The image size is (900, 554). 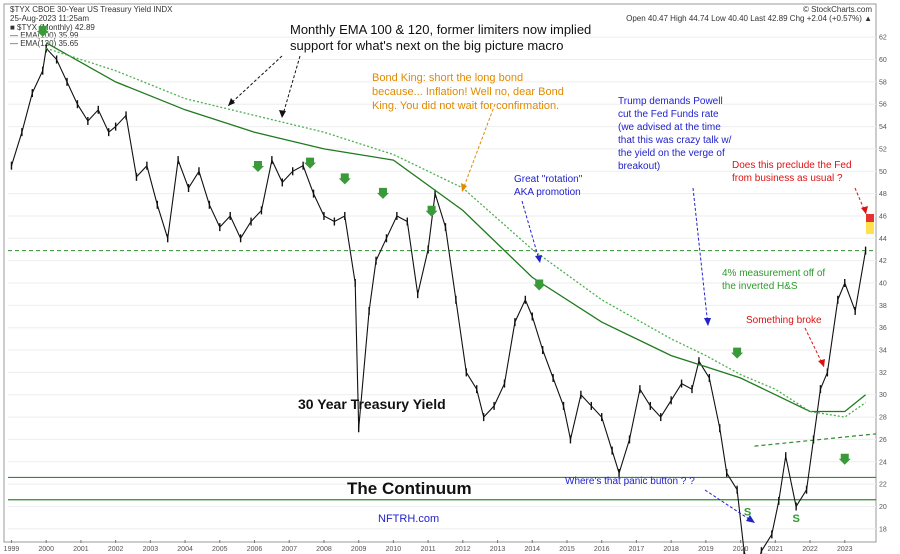 What do you see at coordinates (12, 549) in the screenshot?
I see `x-tick-label: 1999` at bounding box center [12, 549].